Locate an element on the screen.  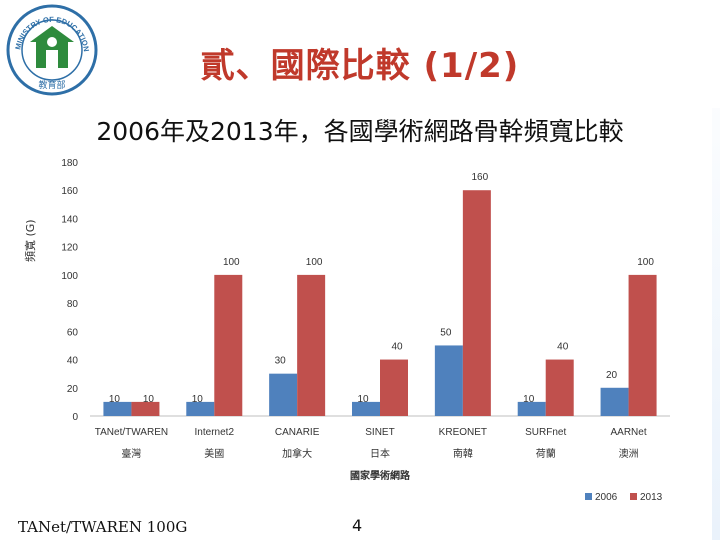
x-tick-label: TANet/TWAREN is located at coordinates (131, 432).